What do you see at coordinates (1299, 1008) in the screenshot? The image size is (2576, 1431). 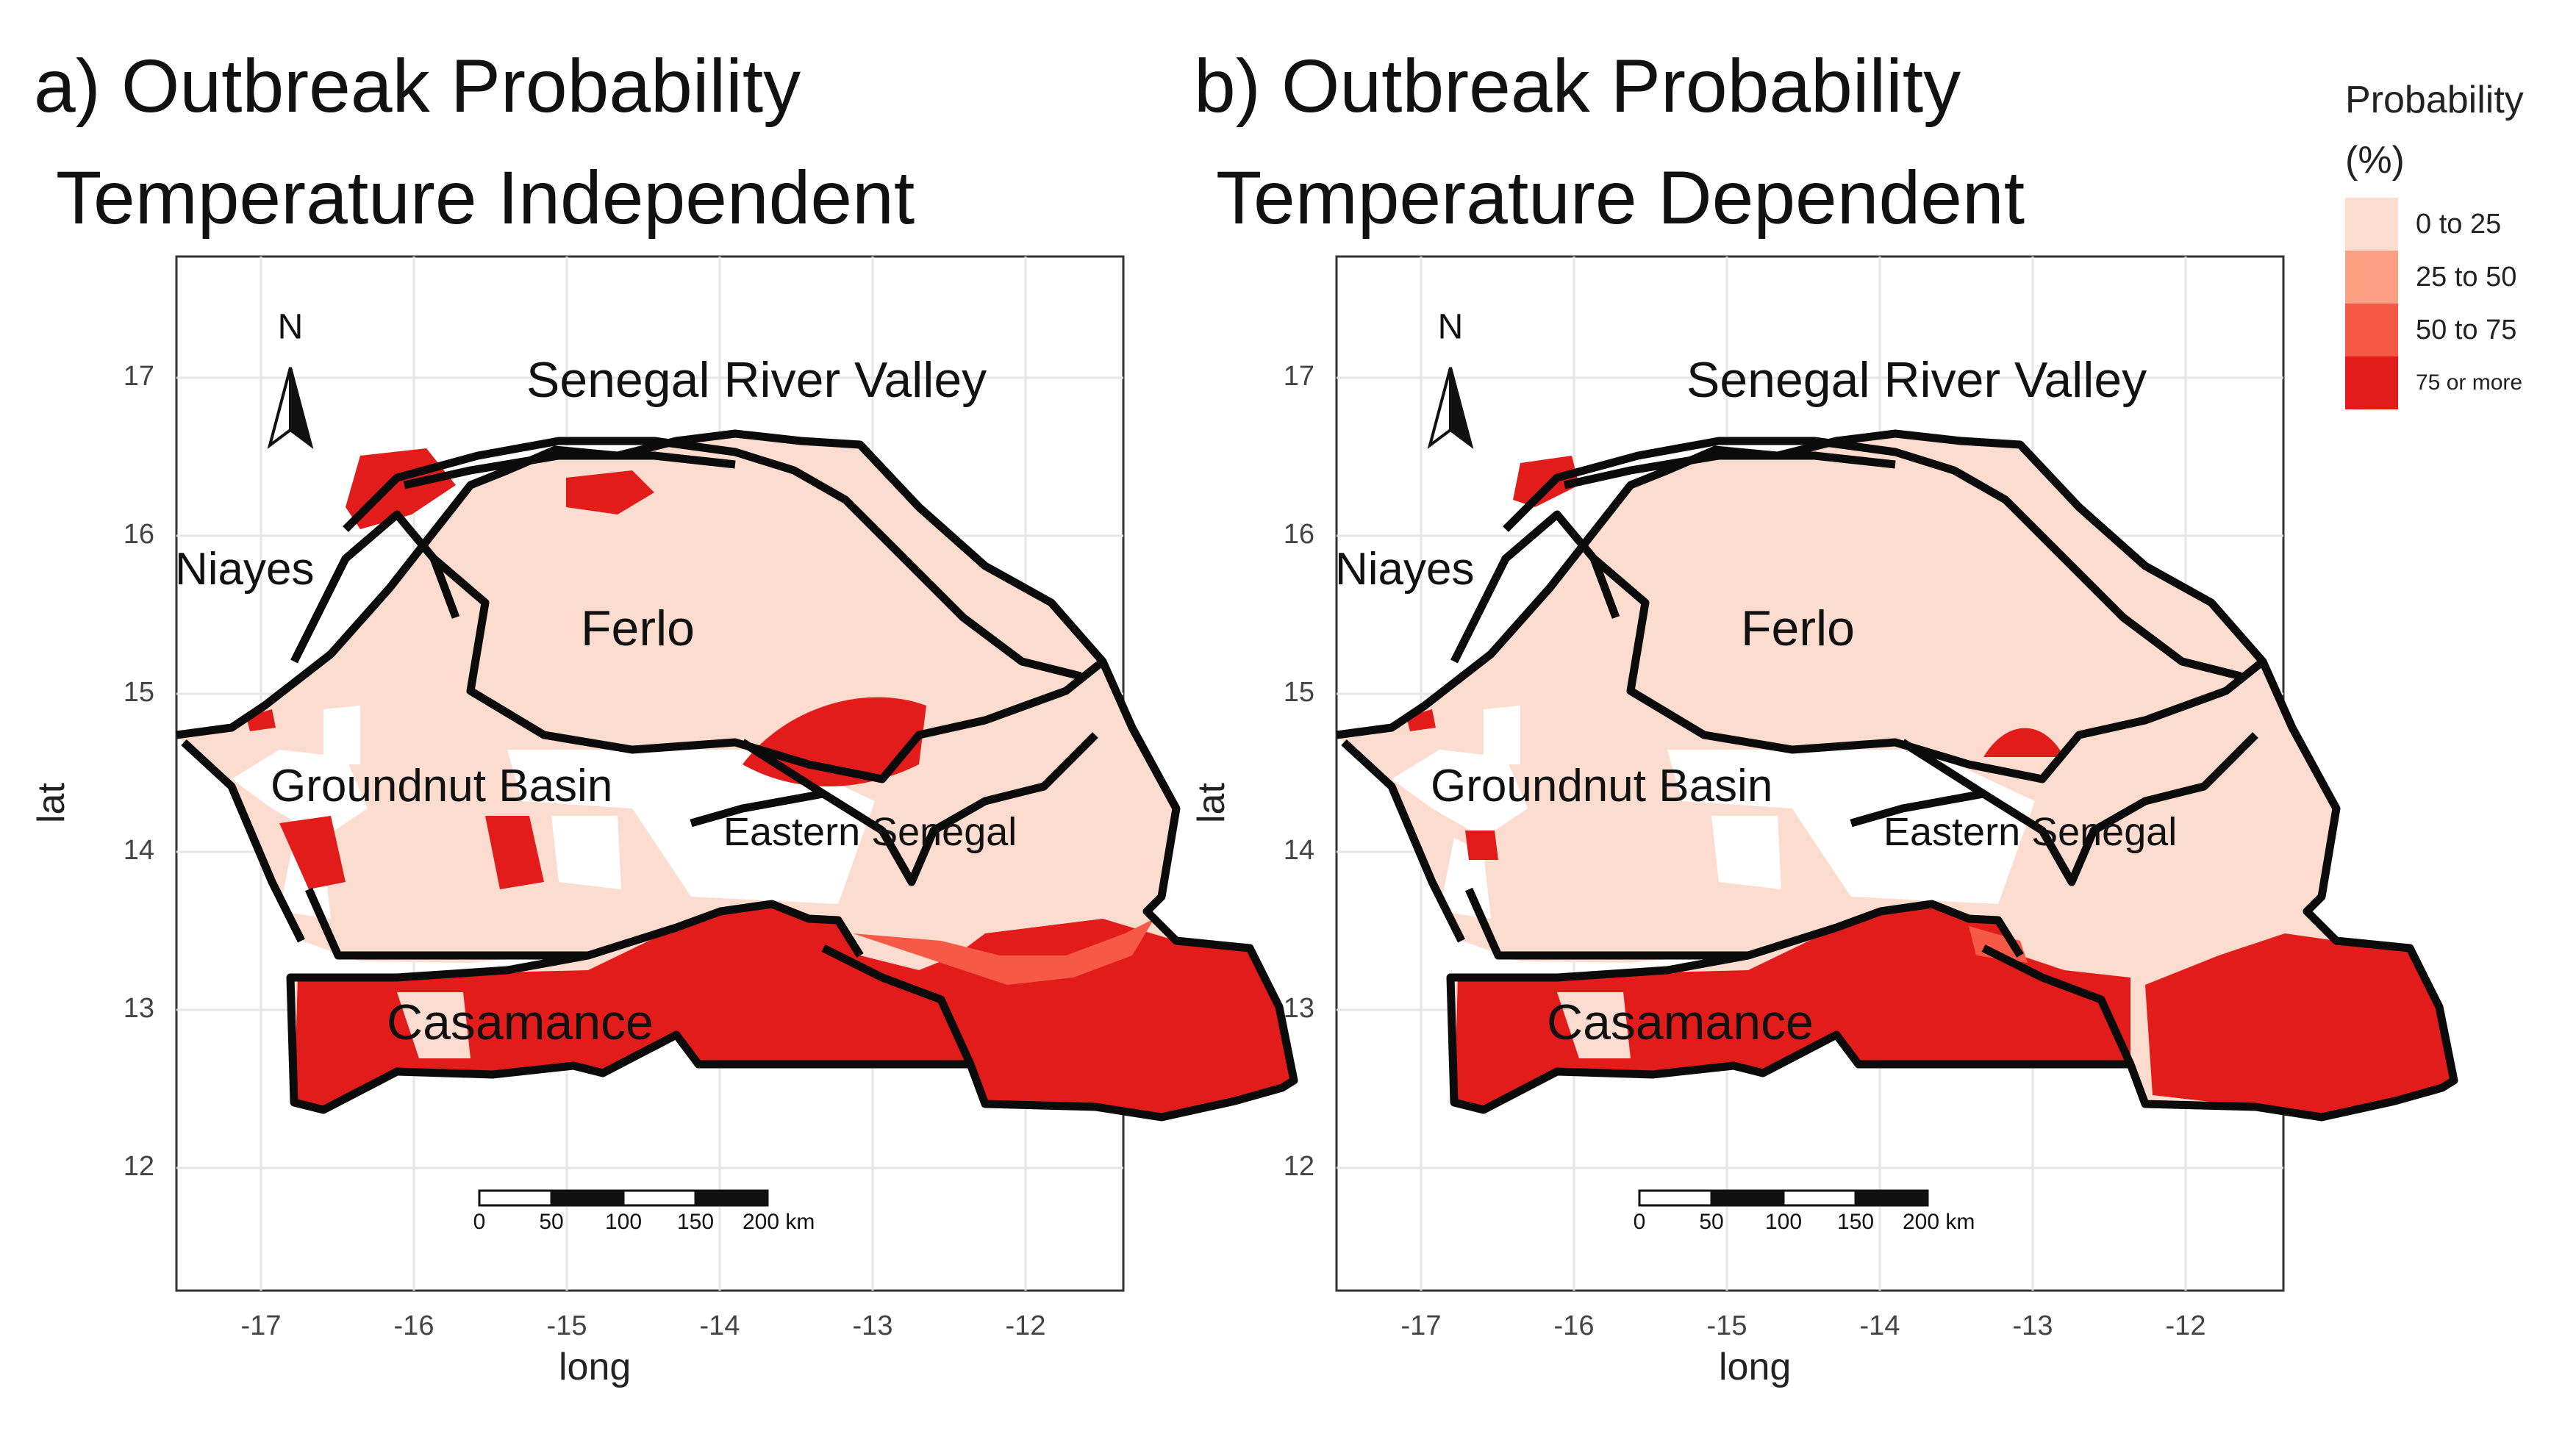 I see `panel-b-y-tick: 13` at bounding box center [1299, 1008].